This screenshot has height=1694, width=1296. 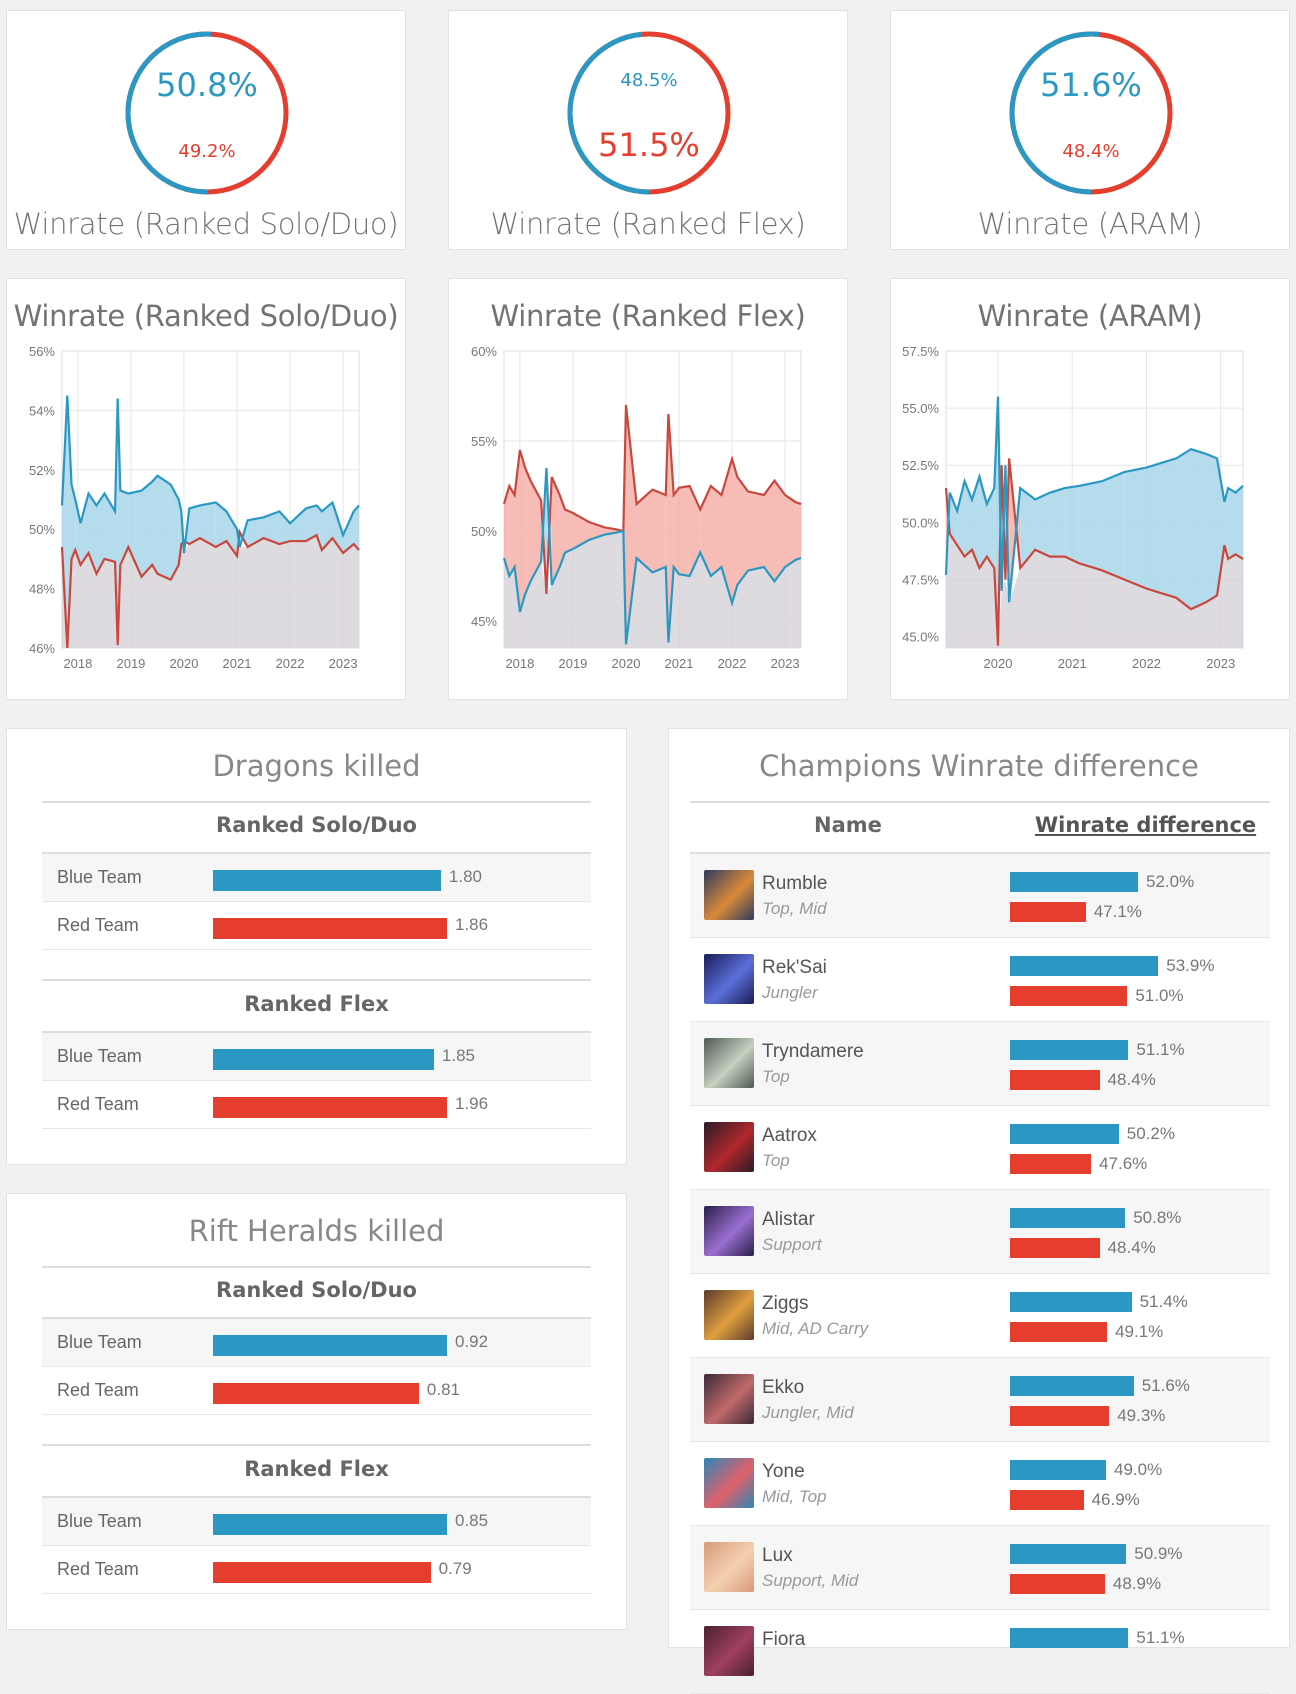 I want to click on team-label: Red Team, so click(x=98, y=925).